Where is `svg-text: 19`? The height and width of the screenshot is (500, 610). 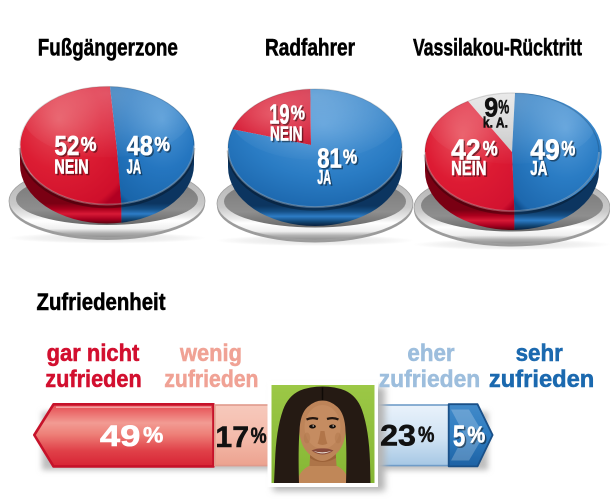
svg-text: 19 is located at coordinates (279, 113).